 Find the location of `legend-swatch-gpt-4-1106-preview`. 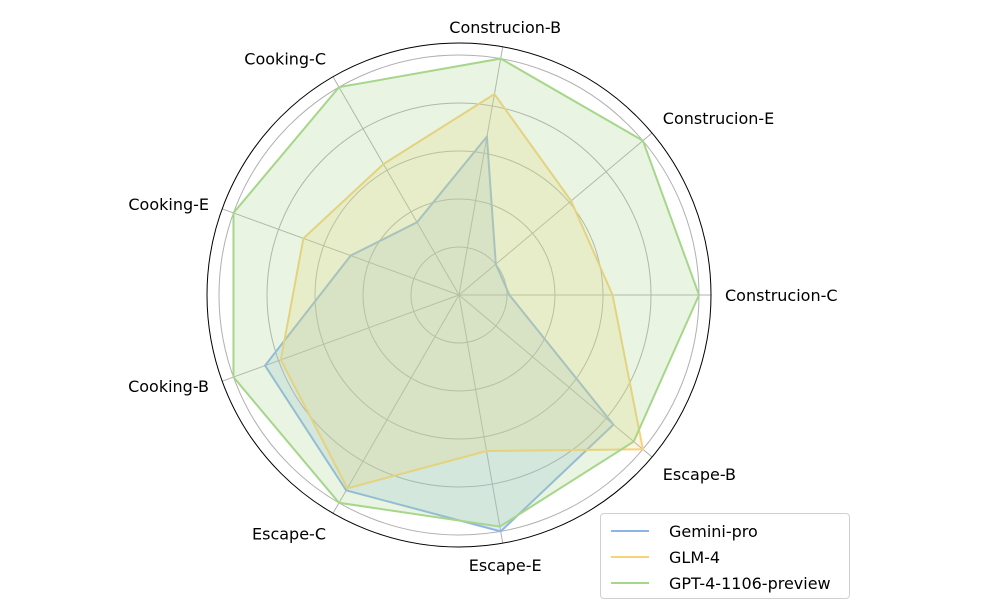

legend-swatch-gpt-4-1106-preview is located at coordinates (630, 583).